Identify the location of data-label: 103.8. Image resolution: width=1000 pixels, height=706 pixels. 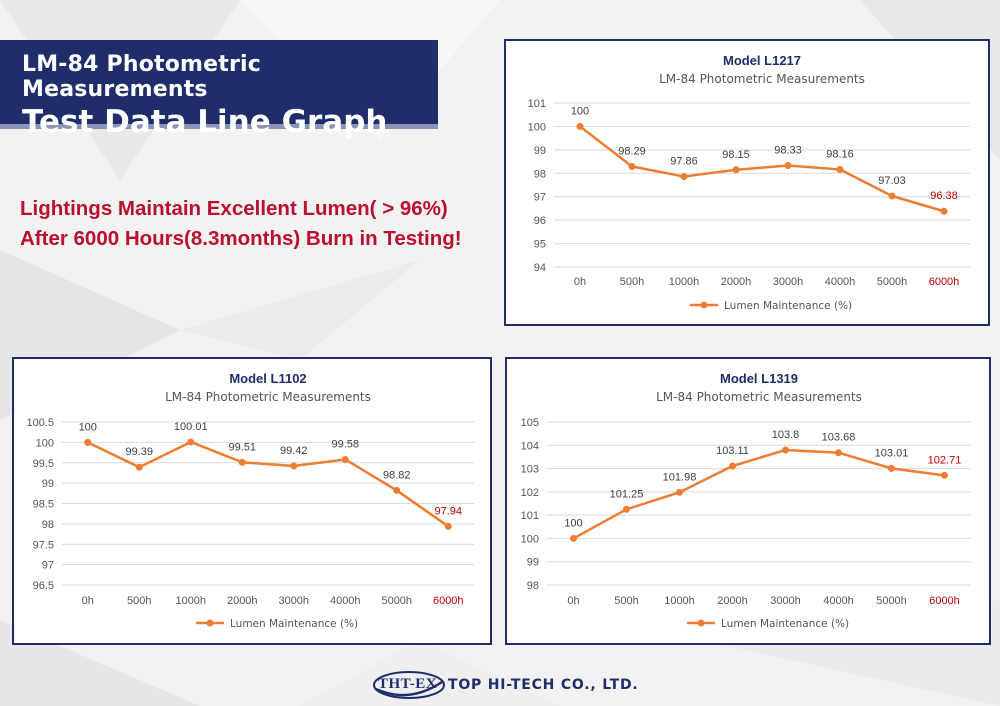
(786, 435).